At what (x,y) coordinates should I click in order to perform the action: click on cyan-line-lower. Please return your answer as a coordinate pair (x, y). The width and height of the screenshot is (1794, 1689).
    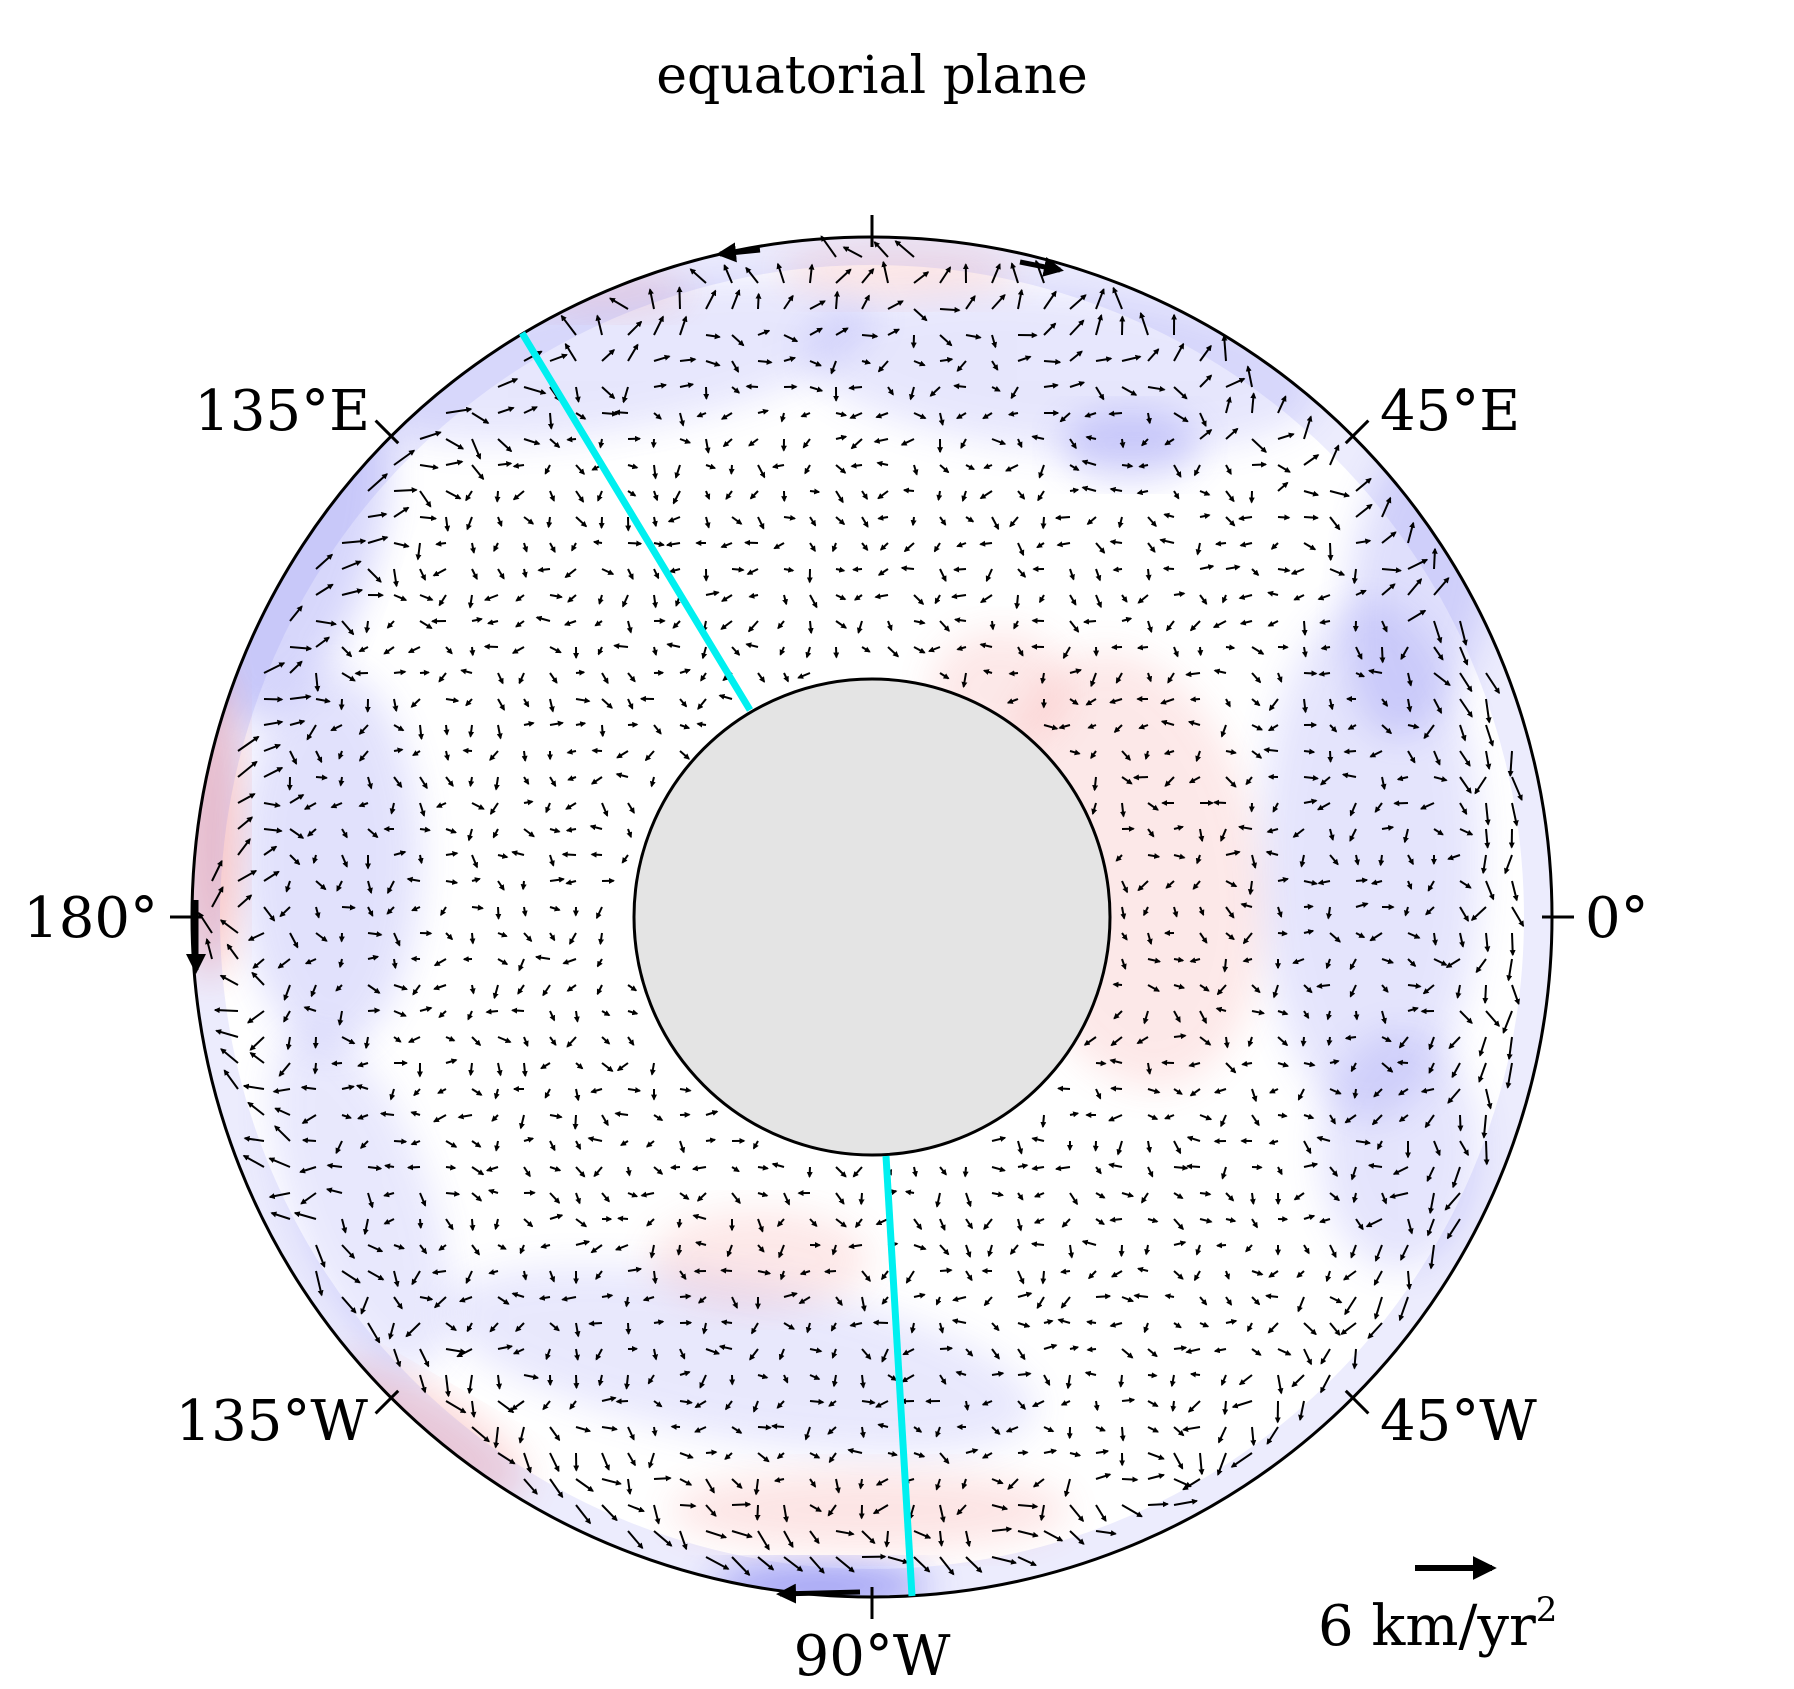
    Looking at the image, I should click on (899, 1376).